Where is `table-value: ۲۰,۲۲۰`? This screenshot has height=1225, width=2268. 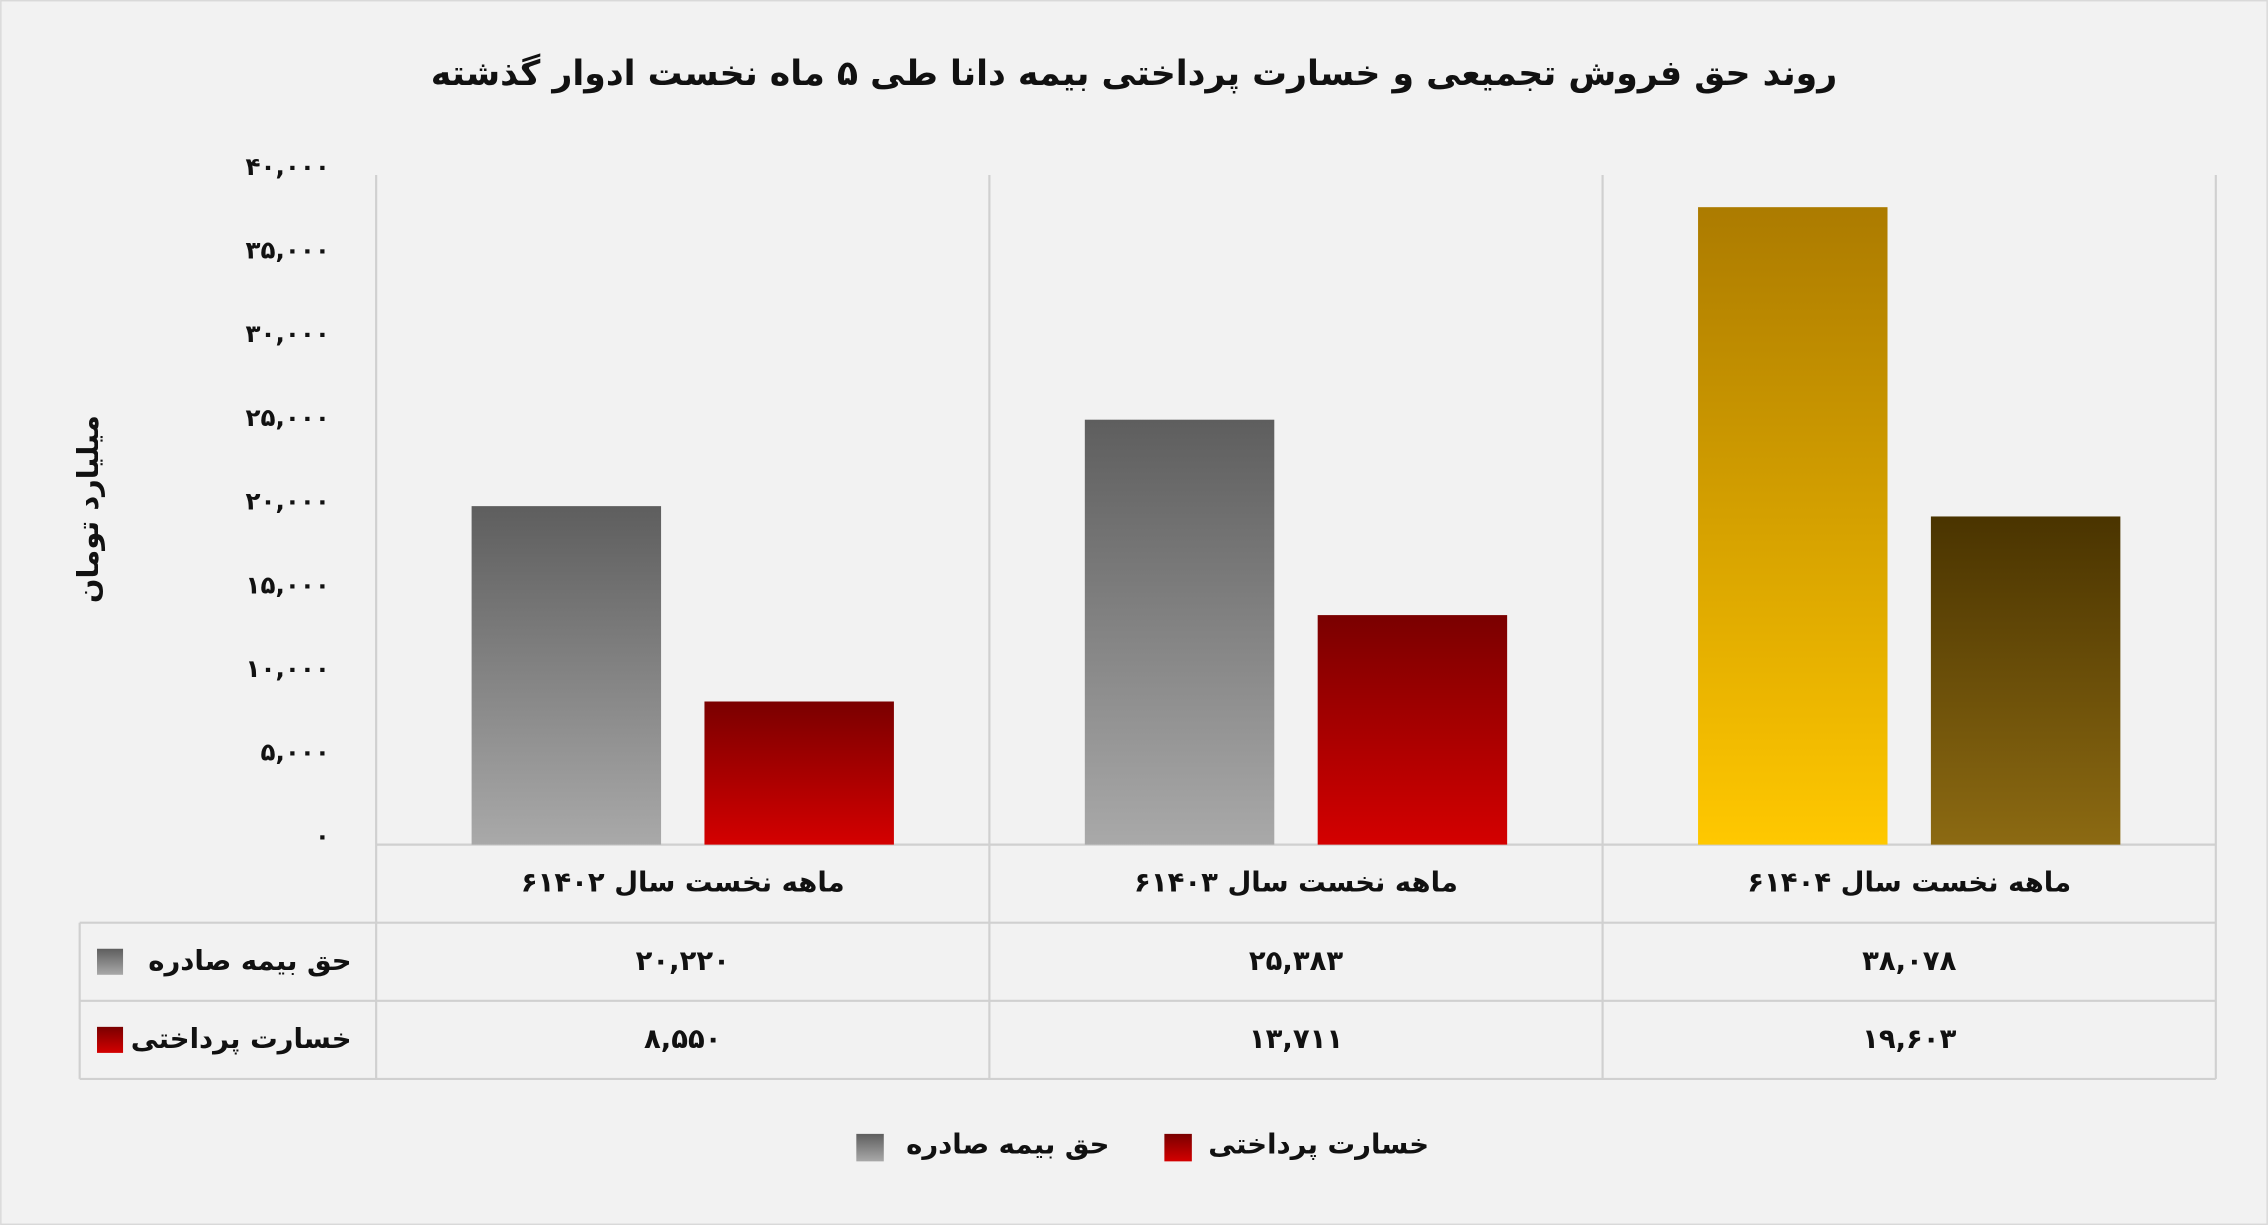 table-value: ۲۰,۲۲۰ is located at coordinates (683, 961).